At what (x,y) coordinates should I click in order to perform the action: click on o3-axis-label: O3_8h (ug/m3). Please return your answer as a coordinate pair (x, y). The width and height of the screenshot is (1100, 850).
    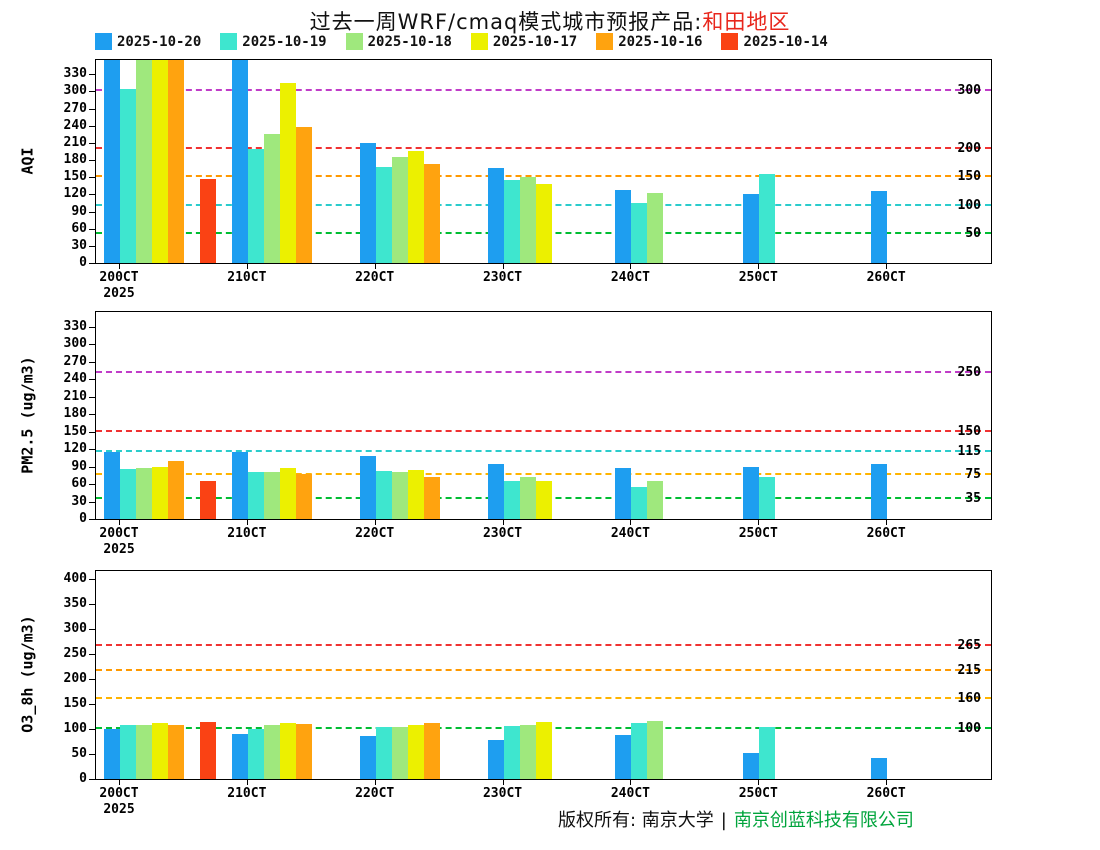
    Looking at the image, I should click on (28, 674).